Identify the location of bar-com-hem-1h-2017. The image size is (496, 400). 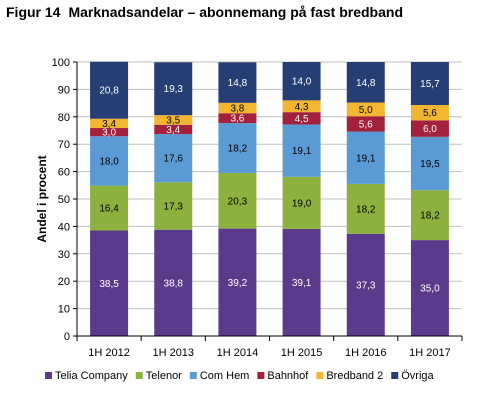
(429, 163).